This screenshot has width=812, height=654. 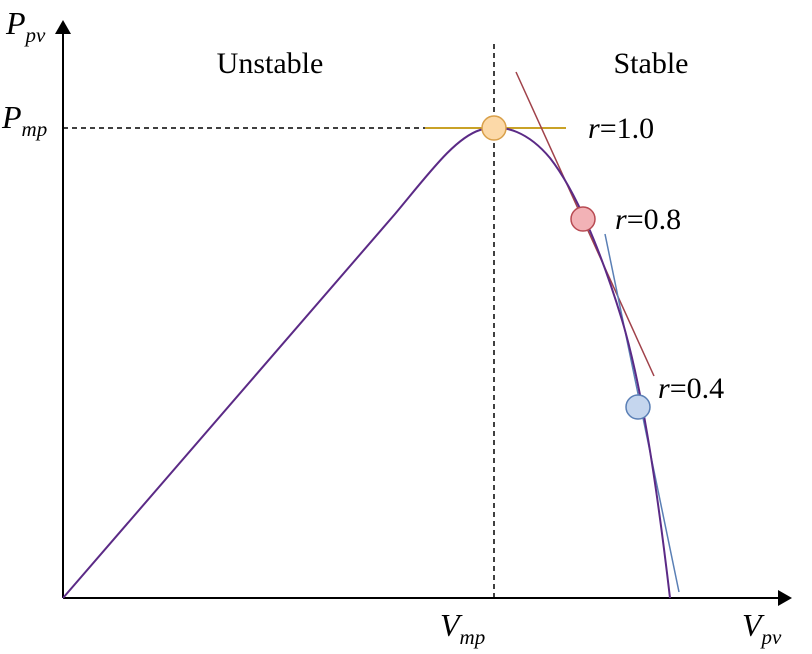 I want to click on point-r-1.0, so click(x=494, y=128).